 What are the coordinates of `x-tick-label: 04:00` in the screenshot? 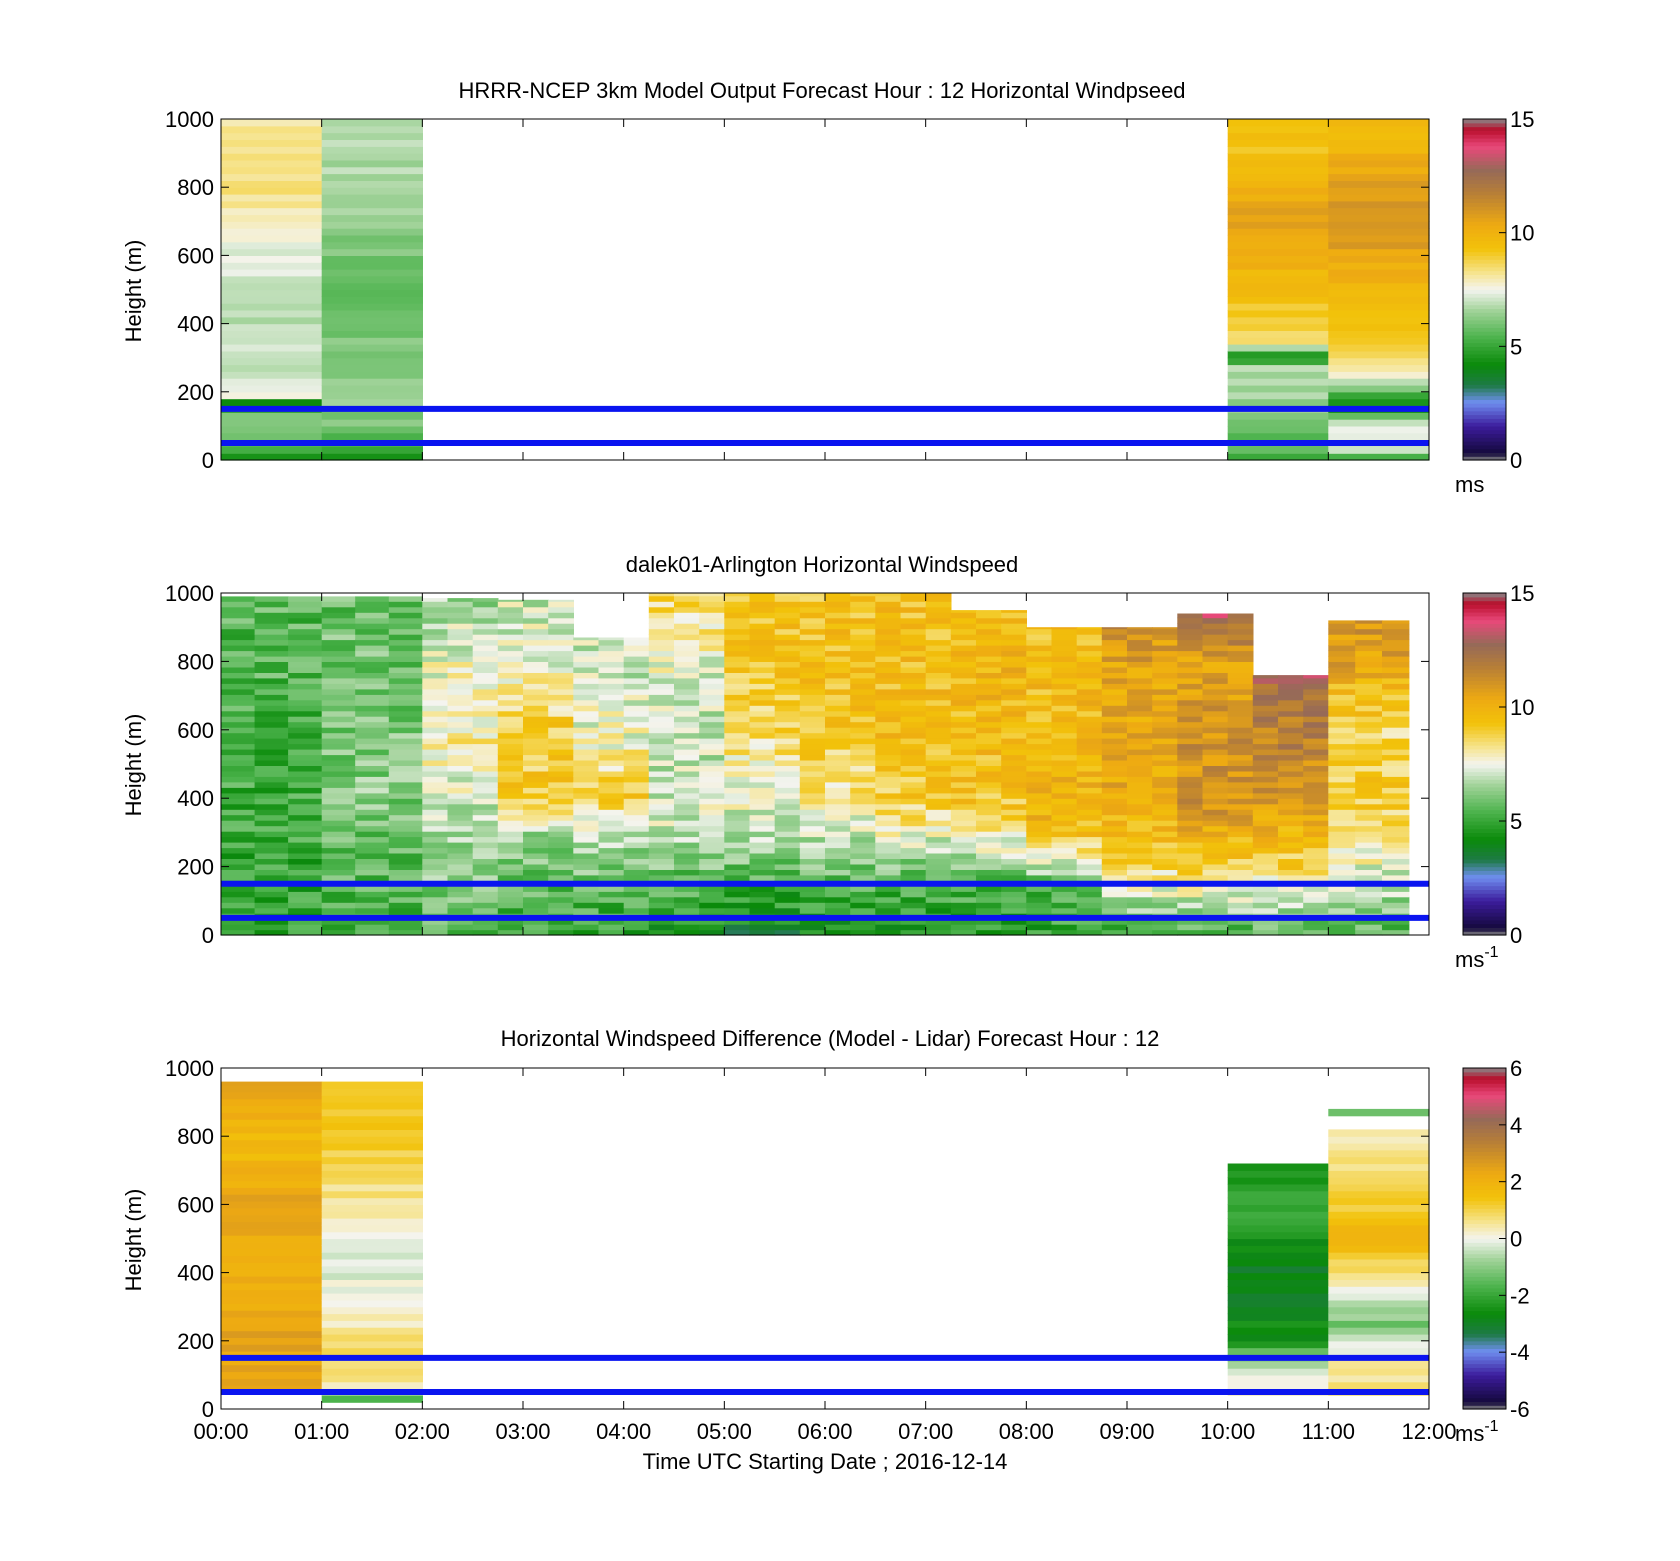 It's located at (623, 1431).